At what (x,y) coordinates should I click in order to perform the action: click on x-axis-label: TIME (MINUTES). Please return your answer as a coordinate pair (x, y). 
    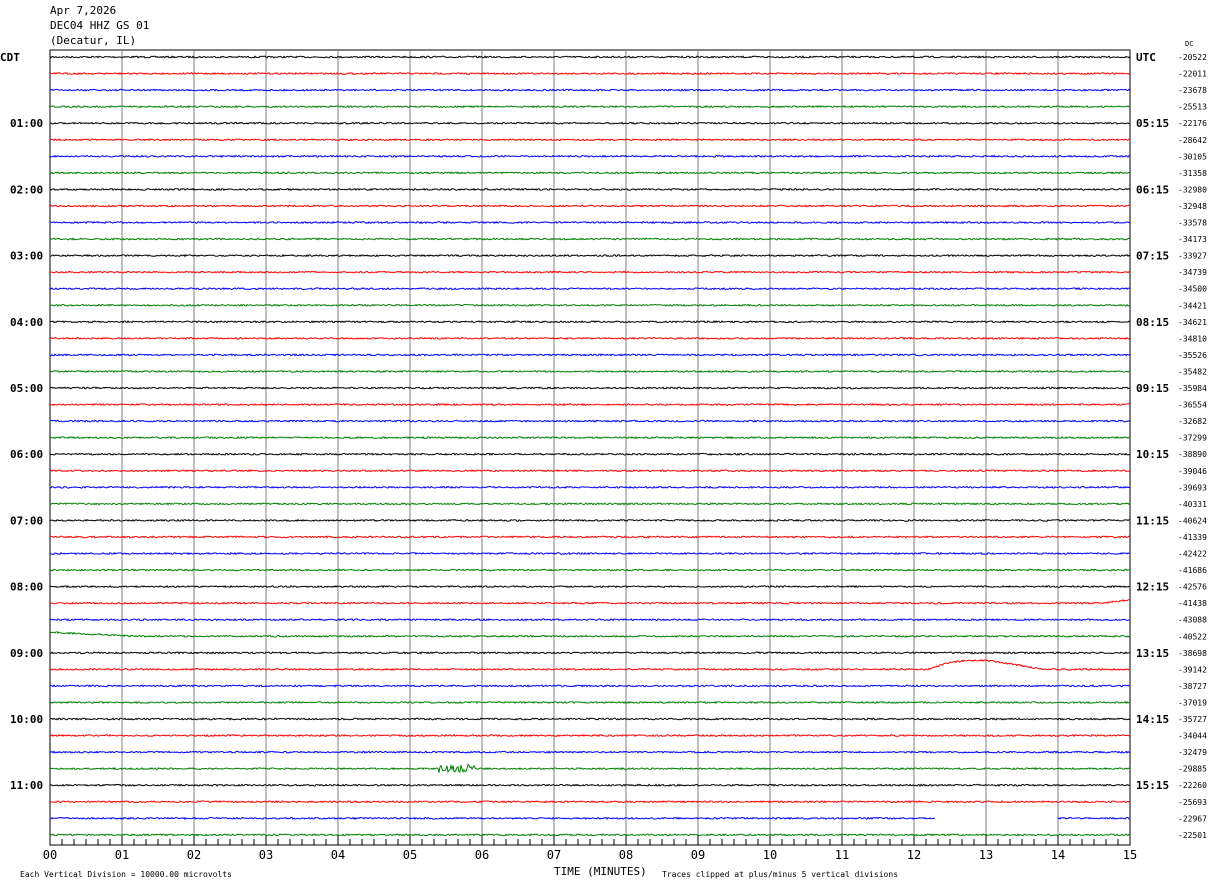
    Looking at the image, I should click on (600, 871).